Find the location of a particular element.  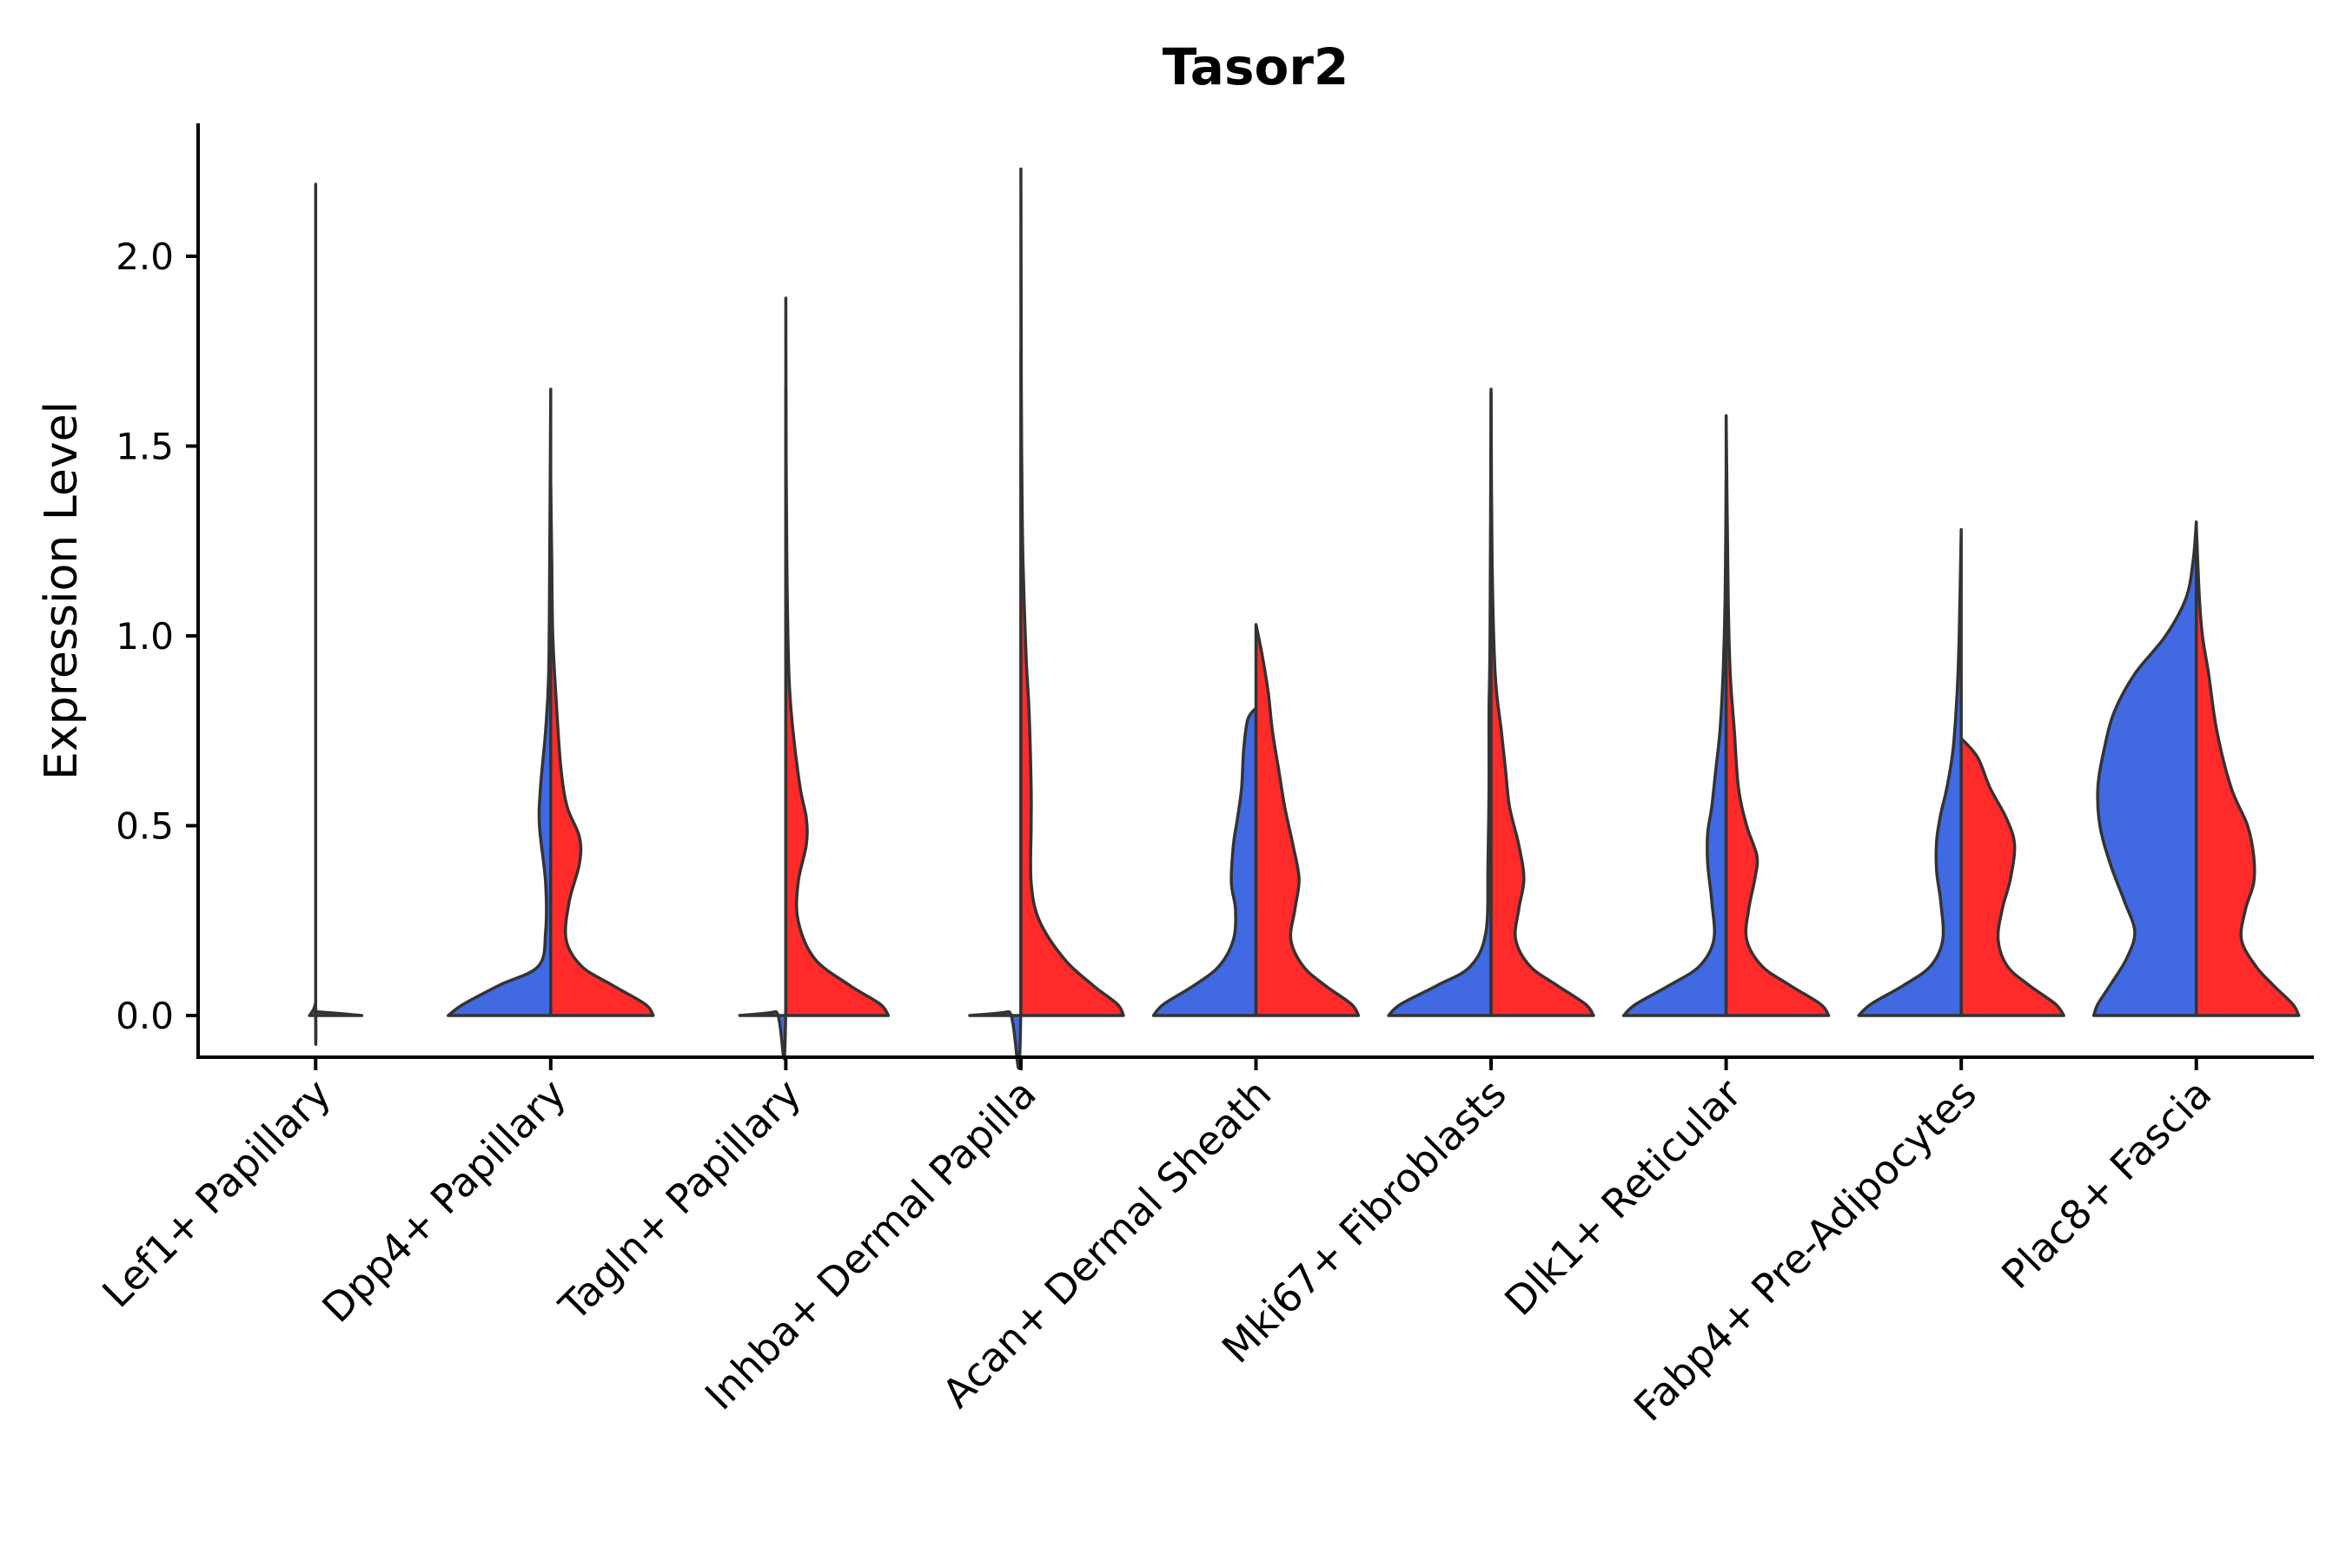

x-tick-label: Dlk1+ Reticular is located at coordinates (1623, 1197).